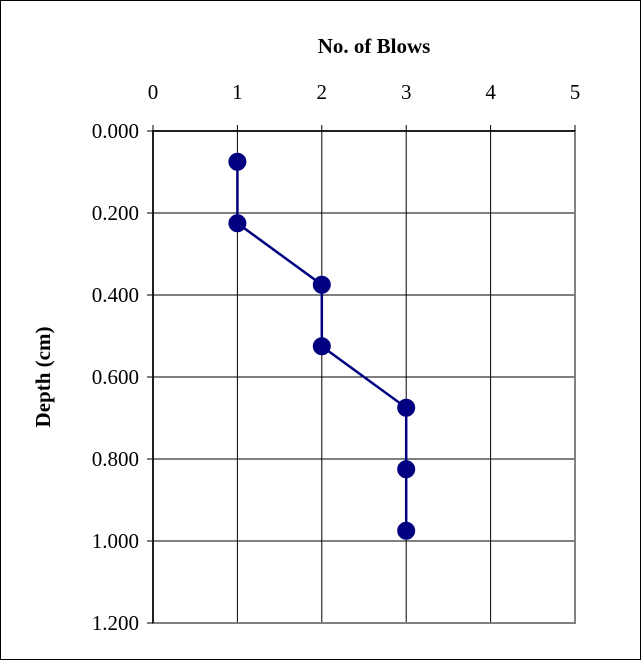 The height and width of the screenshot is (661, 641). I want to click on y-tick-label: 0.600, so click(115, 377).